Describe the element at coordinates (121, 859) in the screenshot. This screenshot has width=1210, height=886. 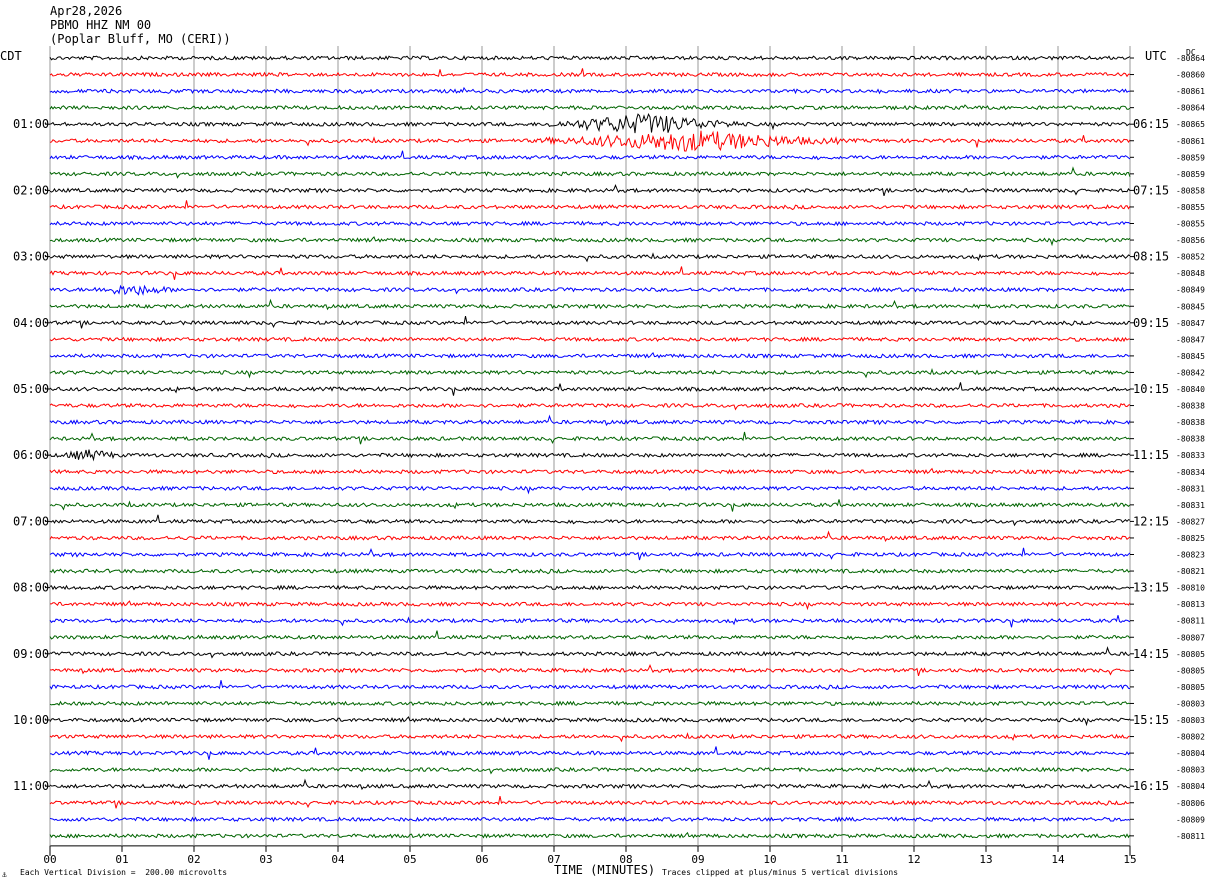
I see `x-tick-label: 01` at that location.